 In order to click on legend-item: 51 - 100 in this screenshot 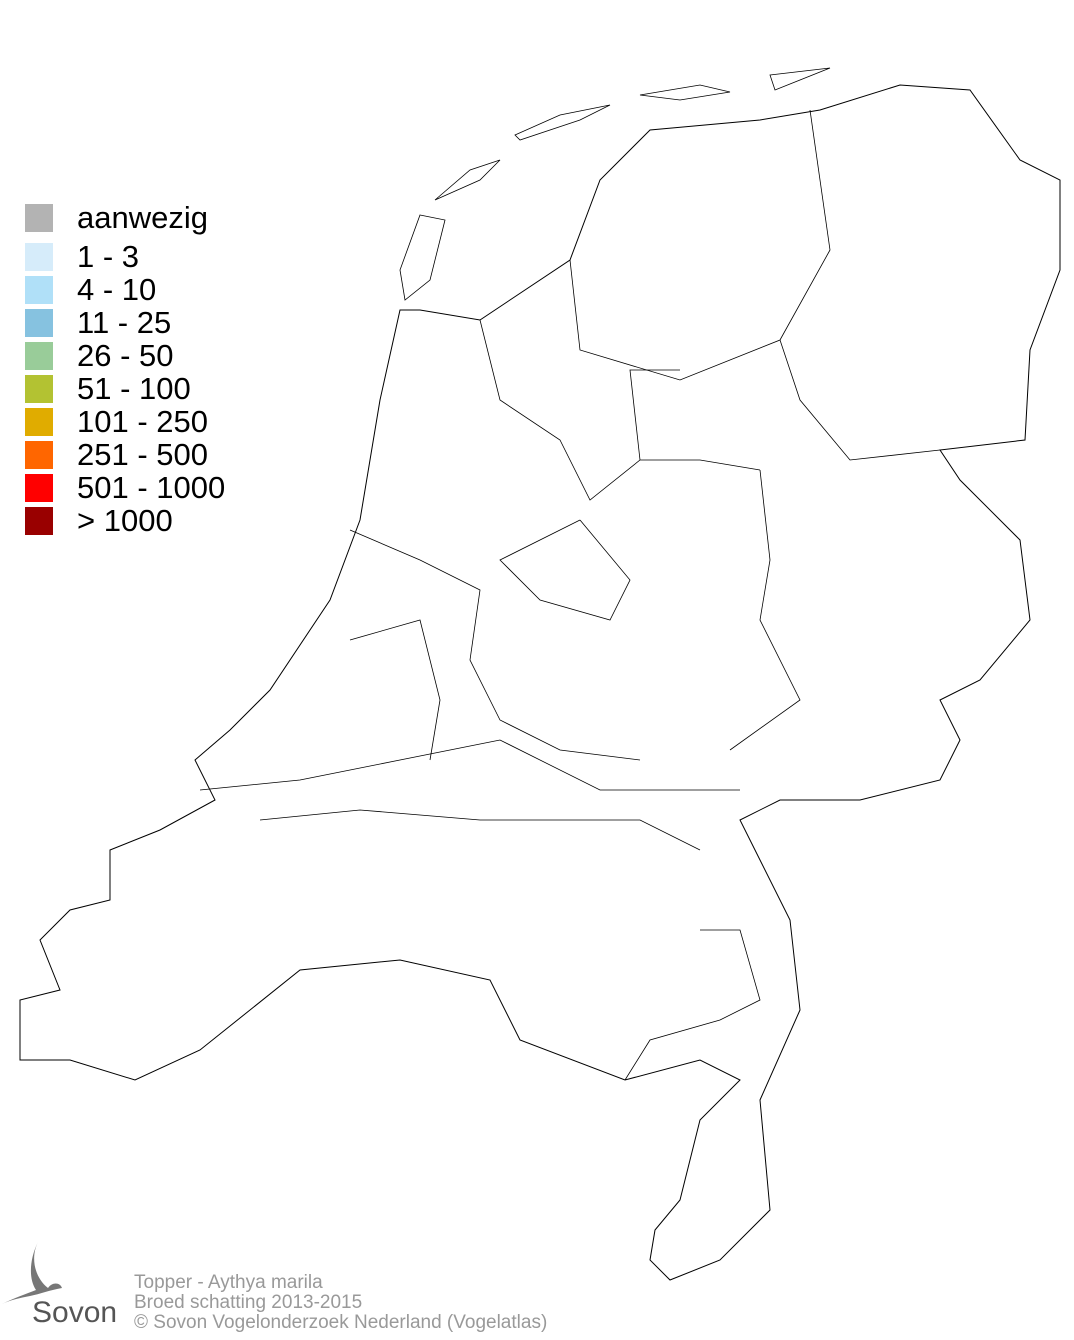, I will do `click(108, 388)`.